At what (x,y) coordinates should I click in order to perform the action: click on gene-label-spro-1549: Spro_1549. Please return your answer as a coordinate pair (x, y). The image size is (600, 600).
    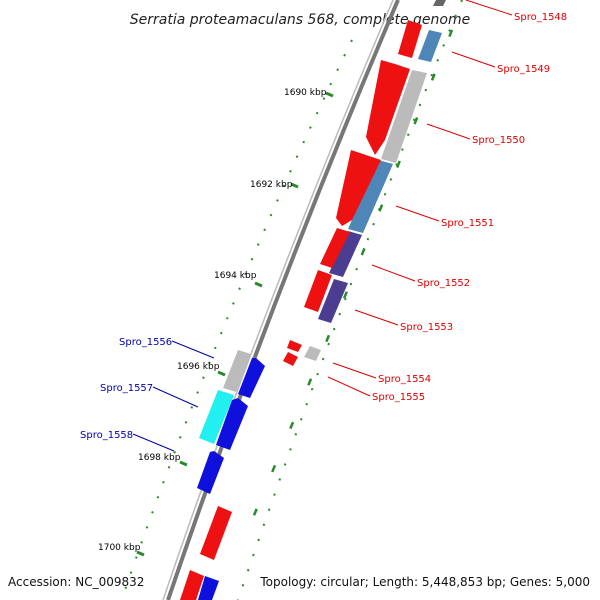
    Looking at the image, I should click on (523, 69).